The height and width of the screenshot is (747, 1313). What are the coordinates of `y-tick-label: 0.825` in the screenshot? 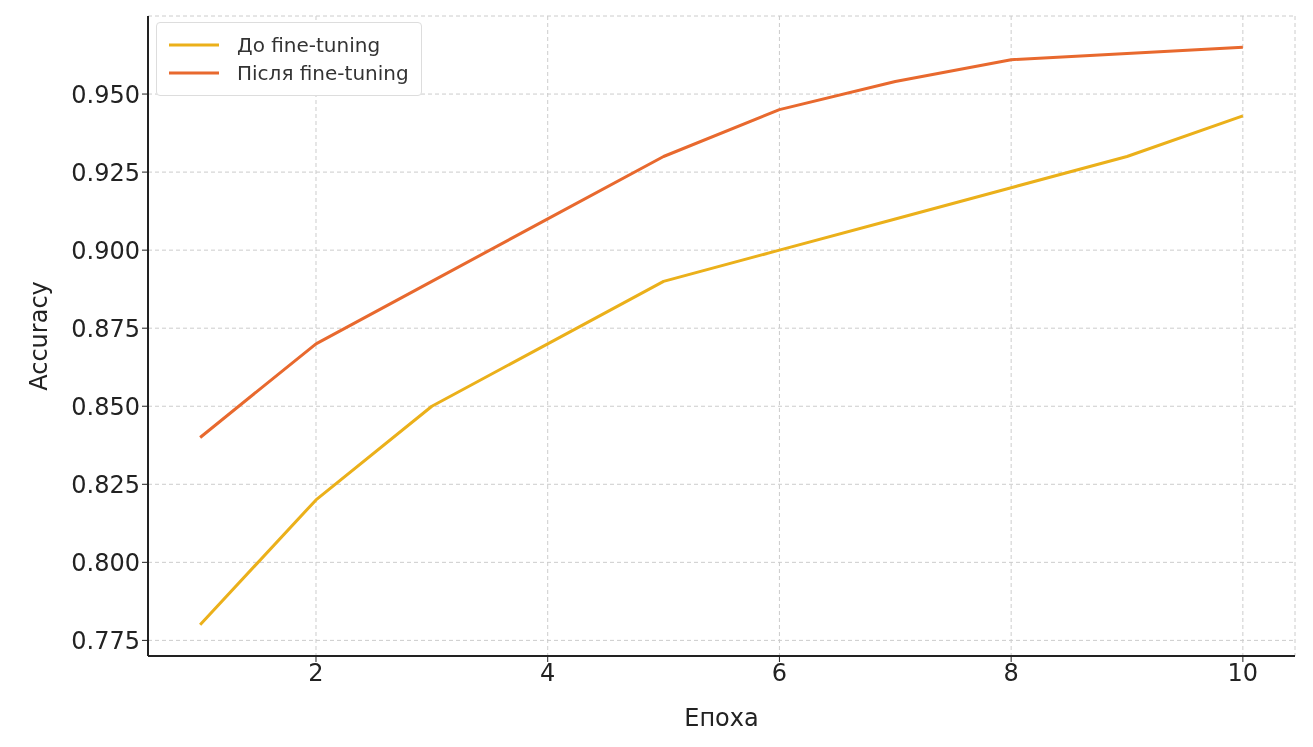 It's located at (105, 484).